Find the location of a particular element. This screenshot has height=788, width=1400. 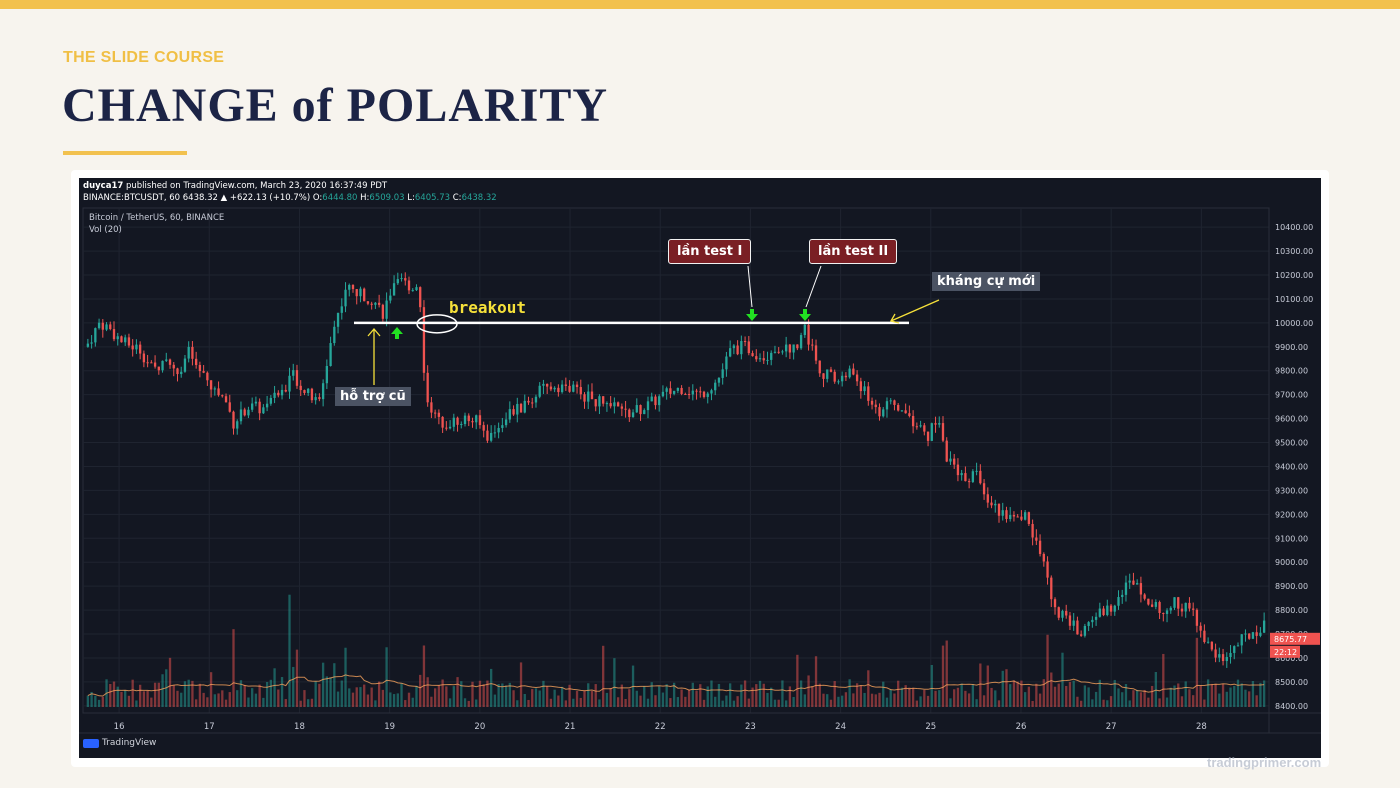

tradingview-logo: TradingView is located at coordinates (119, 743).